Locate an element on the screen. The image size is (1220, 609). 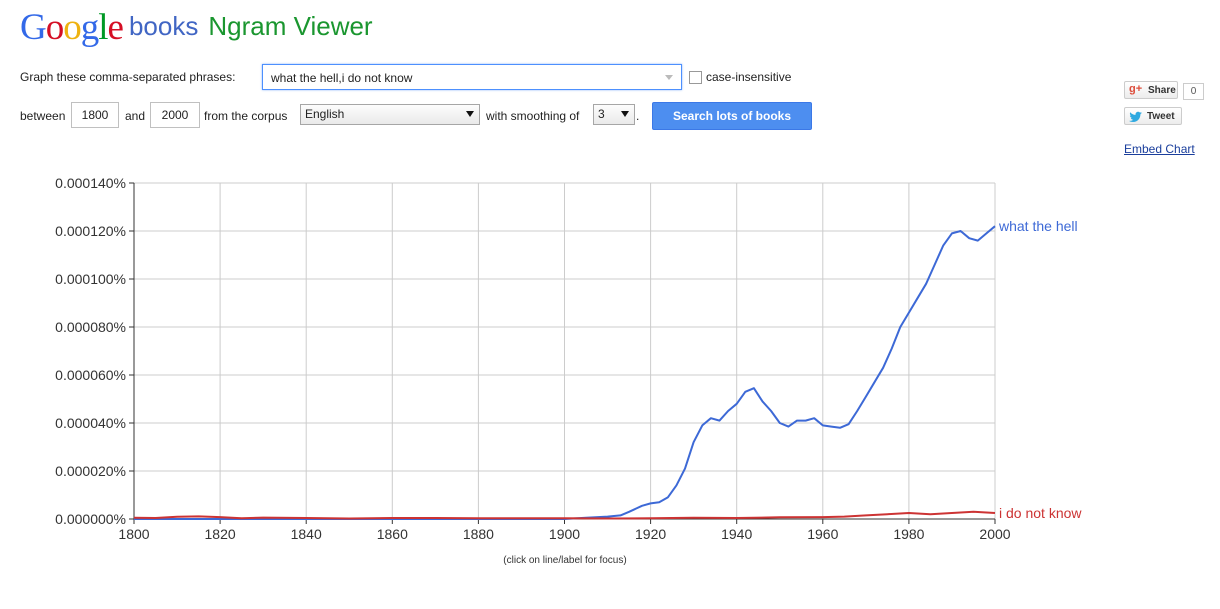
google-logo-letter: g is located at coordinates (89, 27).